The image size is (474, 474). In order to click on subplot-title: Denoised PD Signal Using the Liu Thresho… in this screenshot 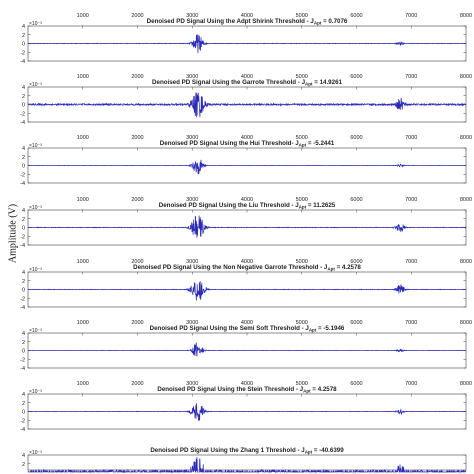, I will do `click(247, 206)`.